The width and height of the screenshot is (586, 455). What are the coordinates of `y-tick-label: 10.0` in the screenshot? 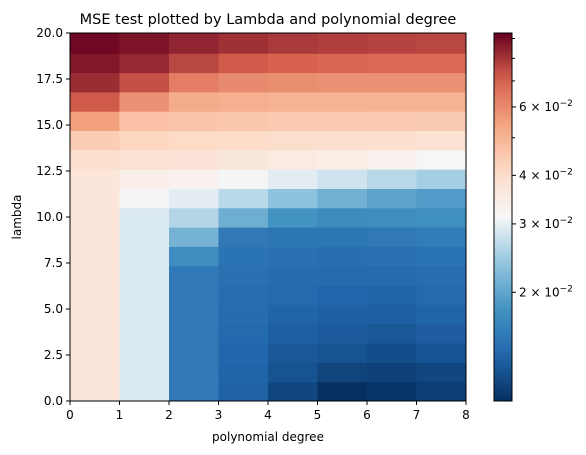 It's located at (49, 217).